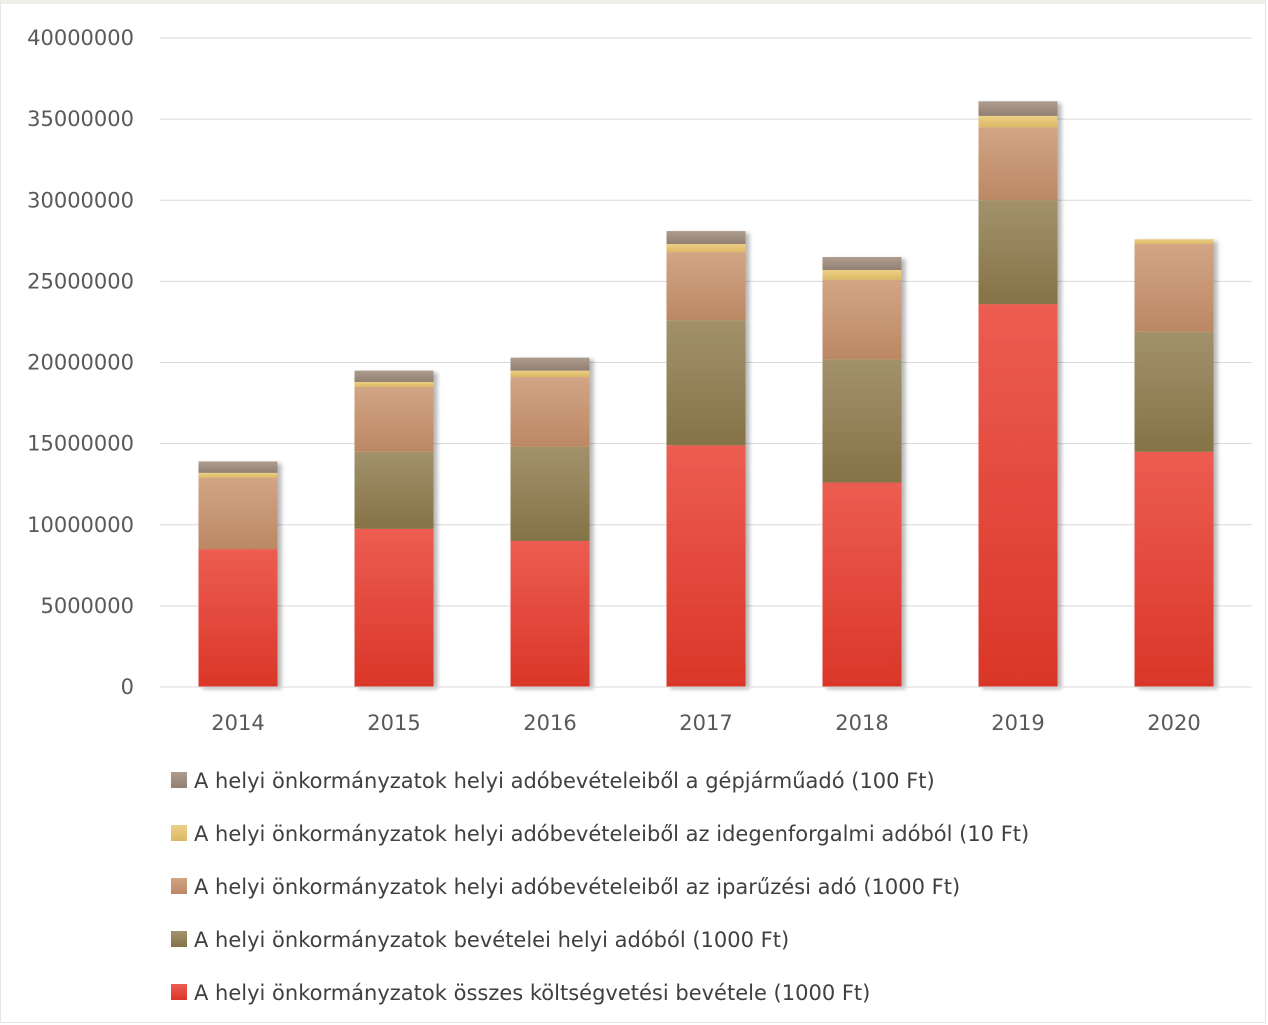  I want to click on x-tick-label: 2018, so click(861, 723).